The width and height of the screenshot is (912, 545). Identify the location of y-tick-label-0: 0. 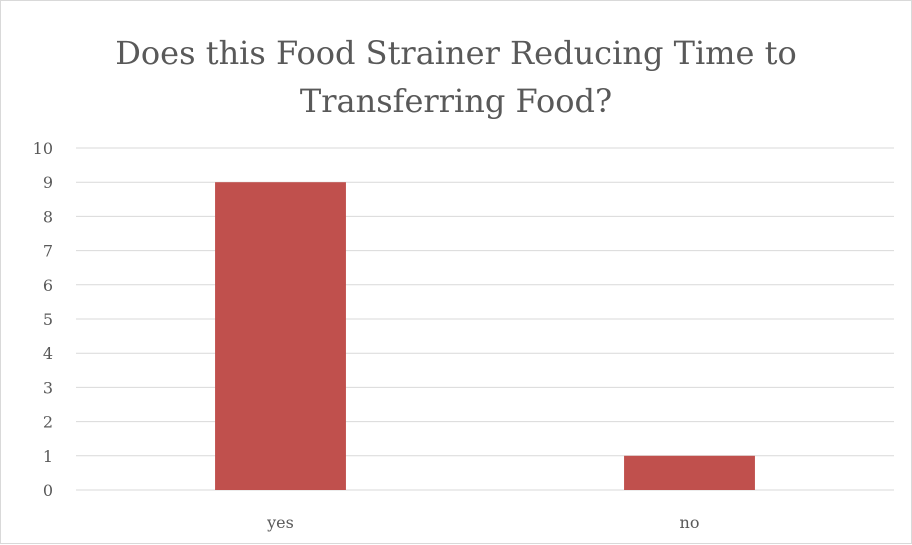
(48, 490).